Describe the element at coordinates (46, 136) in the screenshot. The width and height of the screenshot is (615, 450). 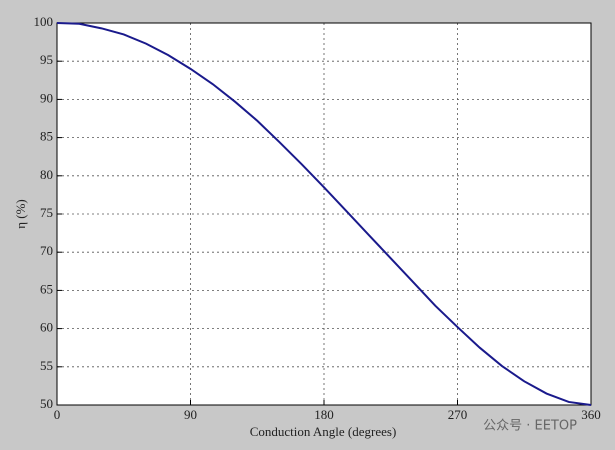
I see `y-tick-label: 85` at that location.